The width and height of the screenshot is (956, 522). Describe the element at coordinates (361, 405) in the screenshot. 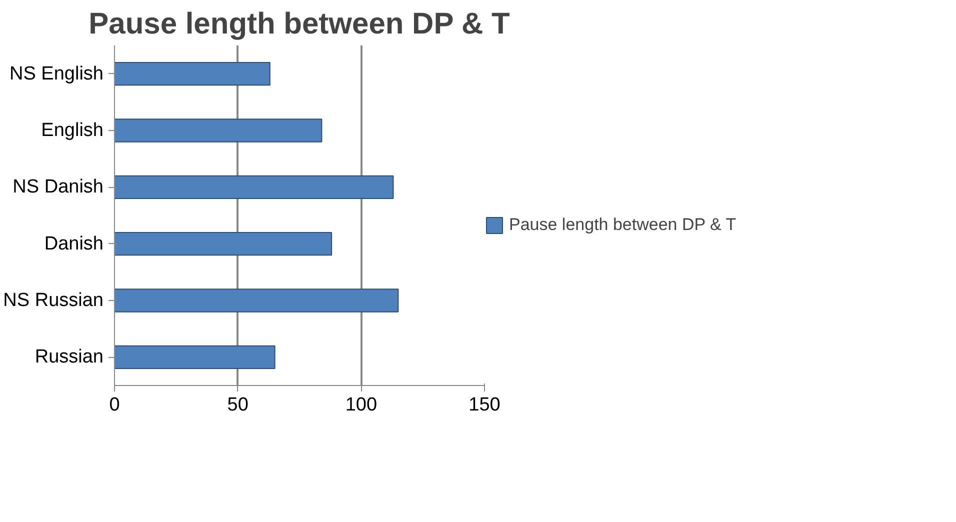

I see `x-tick-label: 100` at that location.